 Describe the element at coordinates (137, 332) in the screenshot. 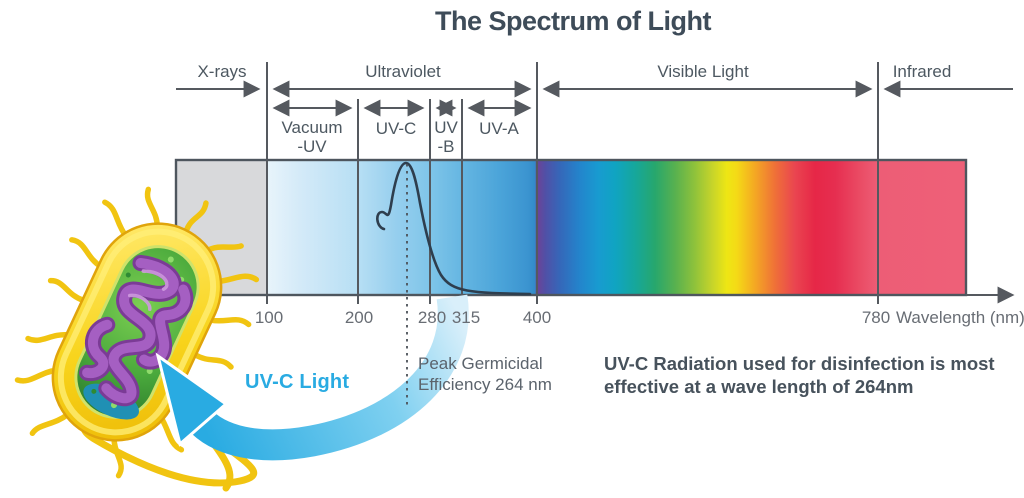

I see `bacterium-body-highlight` at that location.